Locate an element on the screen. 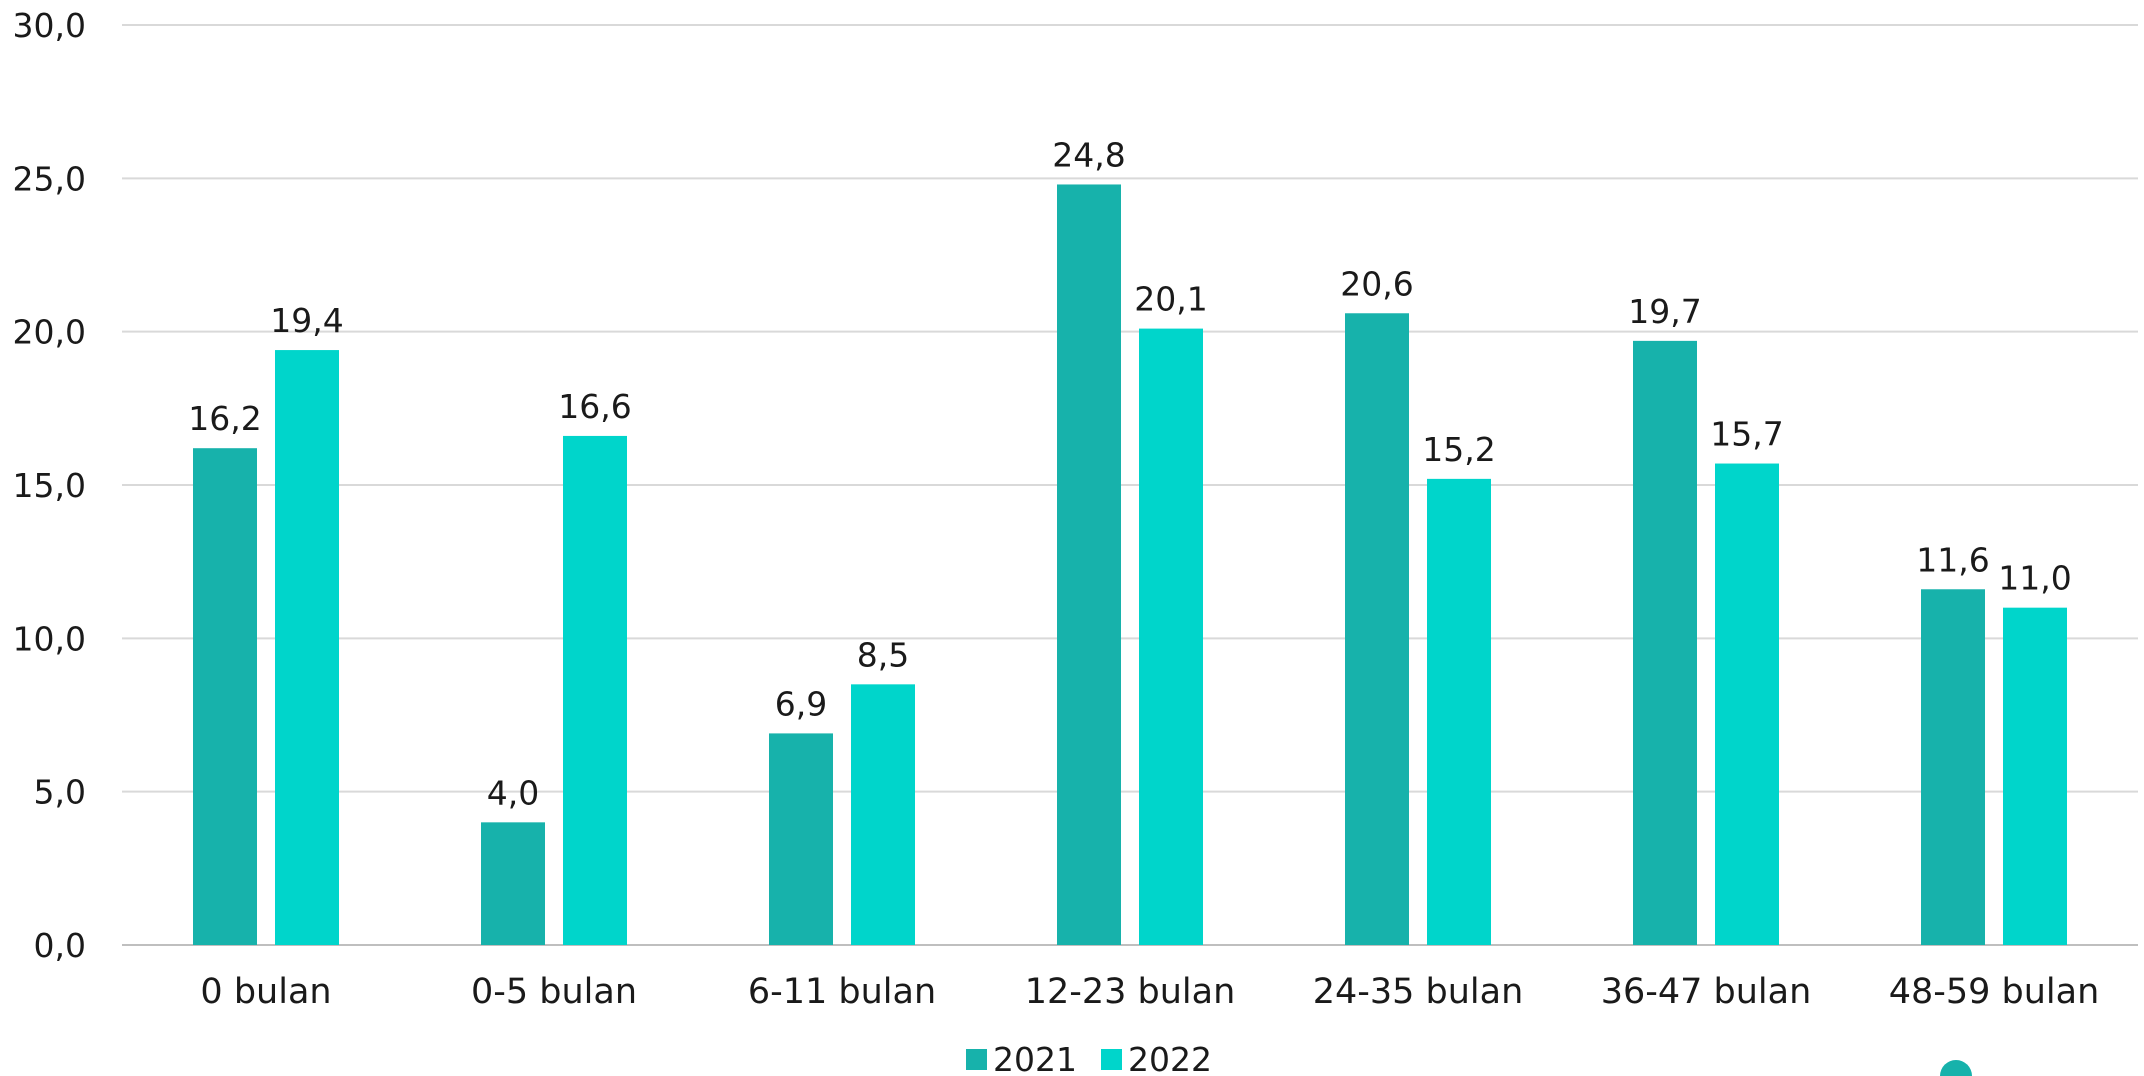  data-label: 24,8 is located at coordinates (1088, 154).